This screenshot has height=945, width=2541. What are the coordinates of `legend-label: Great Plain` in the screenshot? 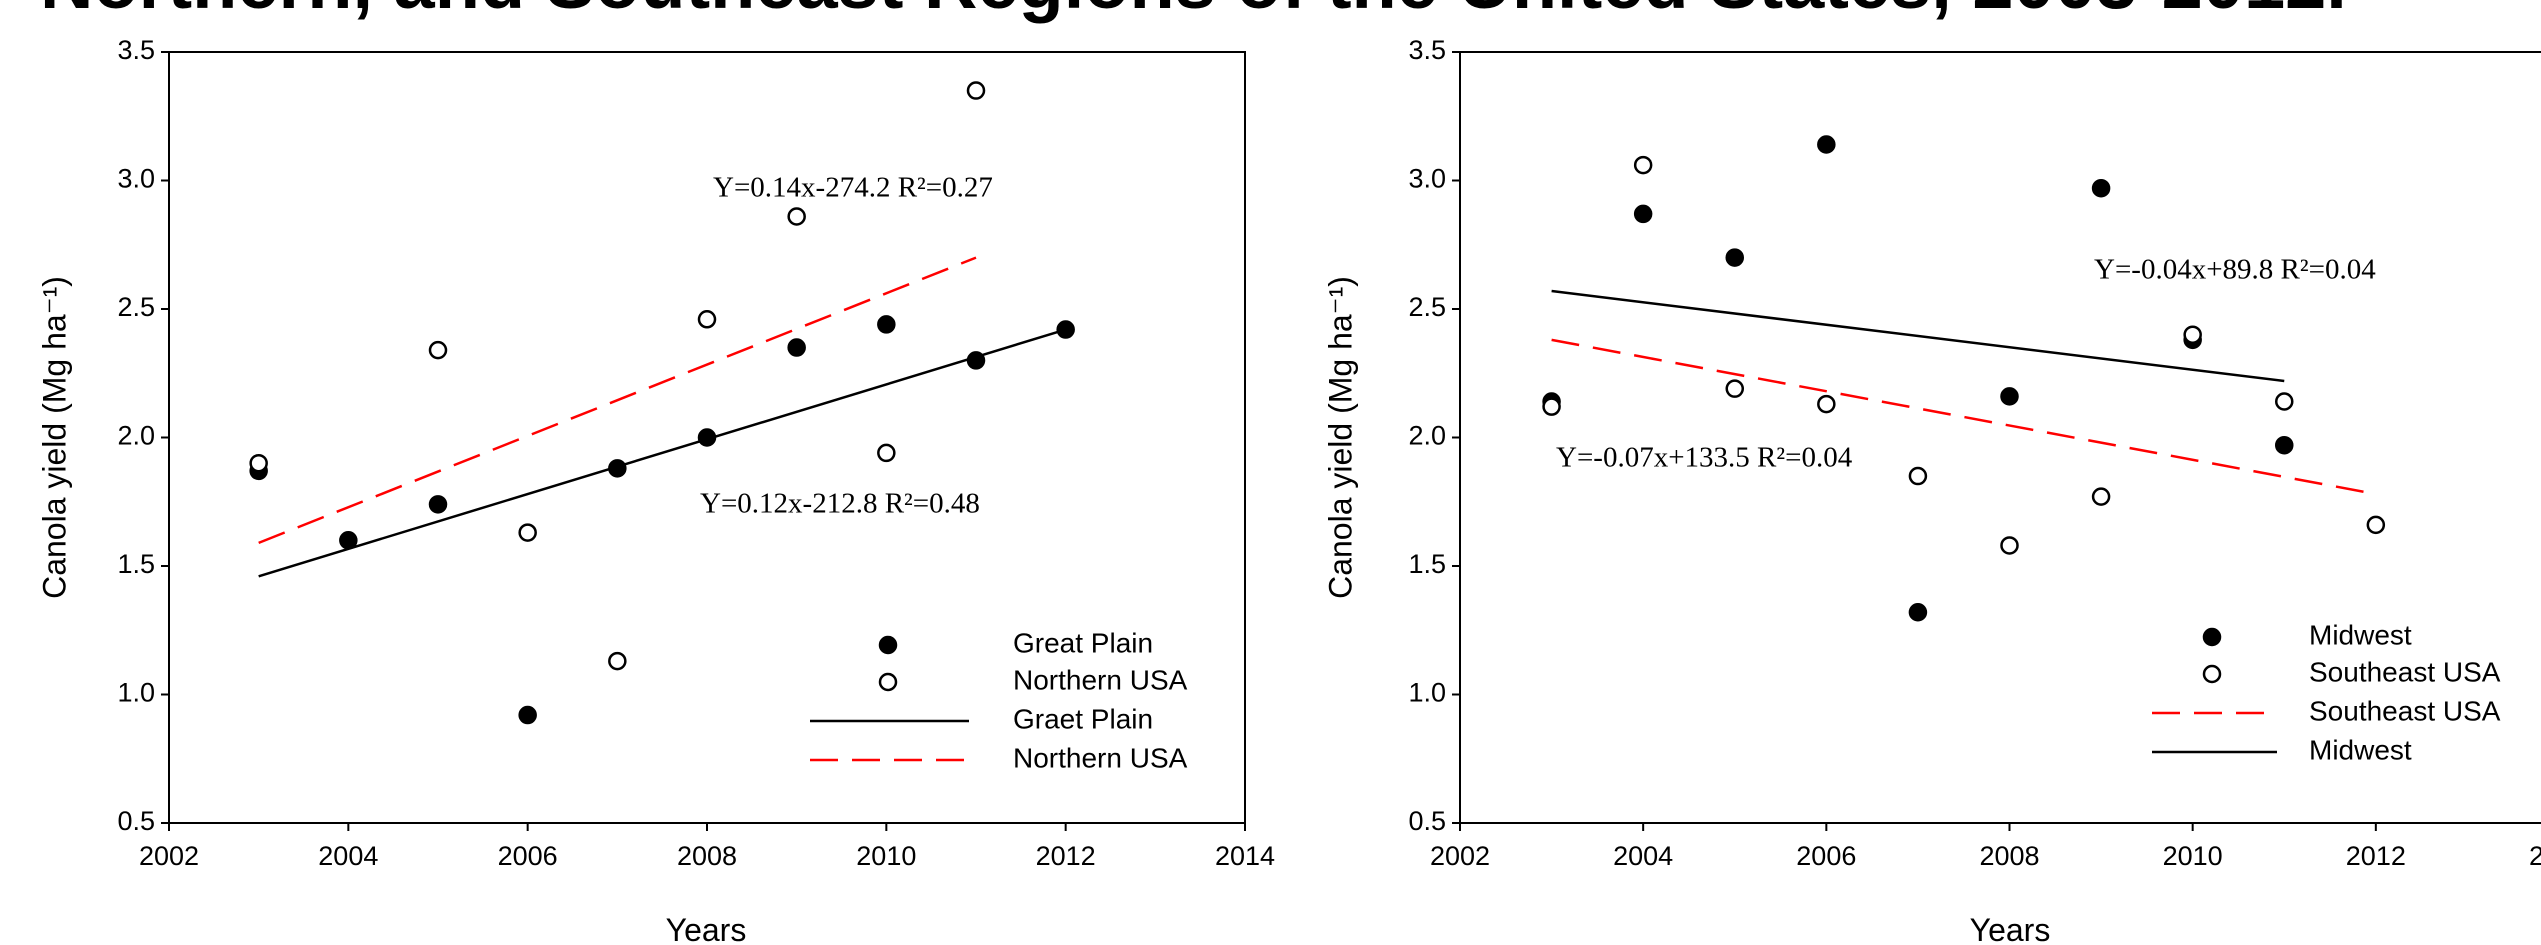 It's located at (1083, 642).